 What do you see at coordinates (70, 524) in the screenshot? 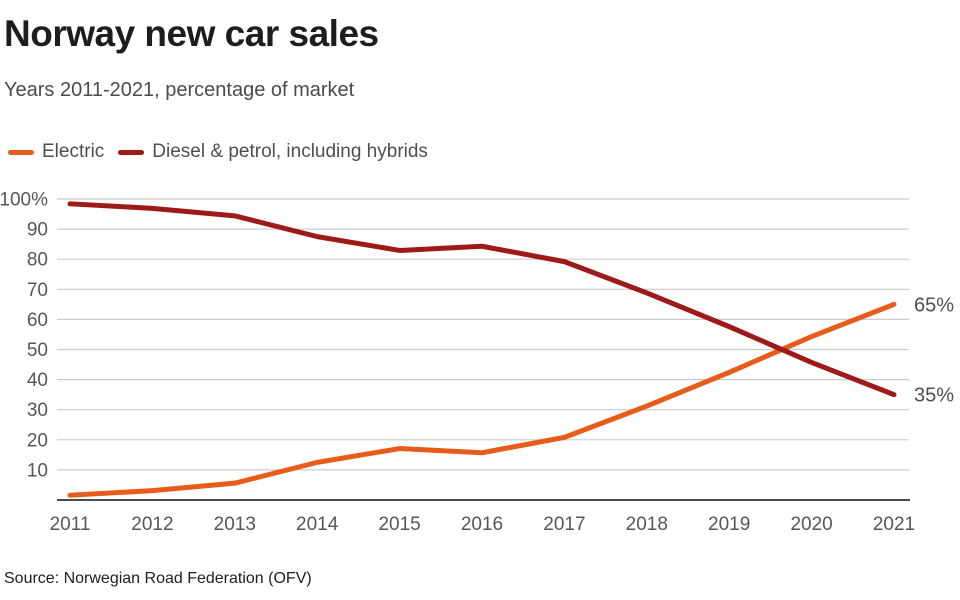
I see `x-axis-tick-label: 2011` at bounding box center [70, 524].